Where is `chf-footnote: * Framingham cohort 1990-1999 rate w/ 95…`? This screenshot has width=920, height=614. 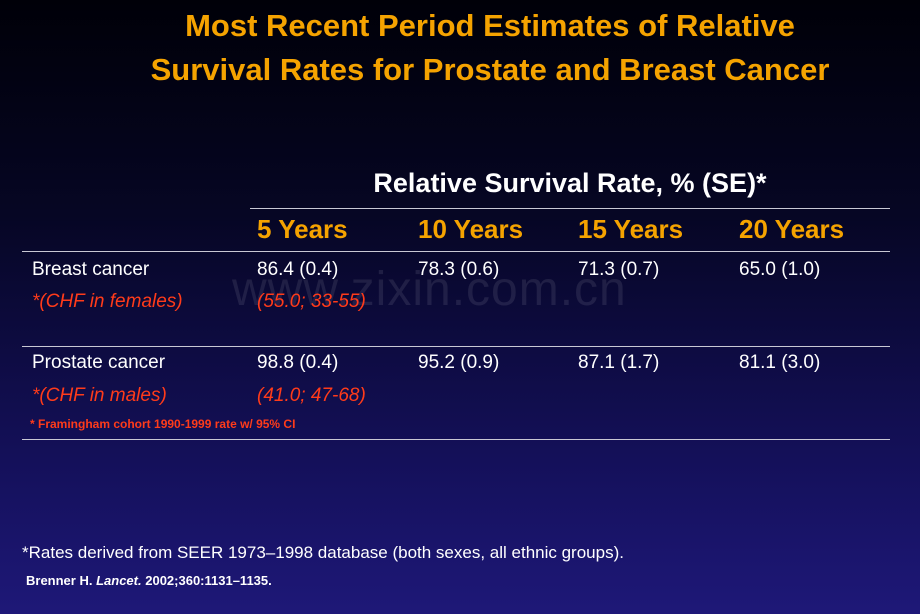
chf-footnote: * Framingham cohort 1990-1999 rate w/ 95… is located at coordinates (163, 424).